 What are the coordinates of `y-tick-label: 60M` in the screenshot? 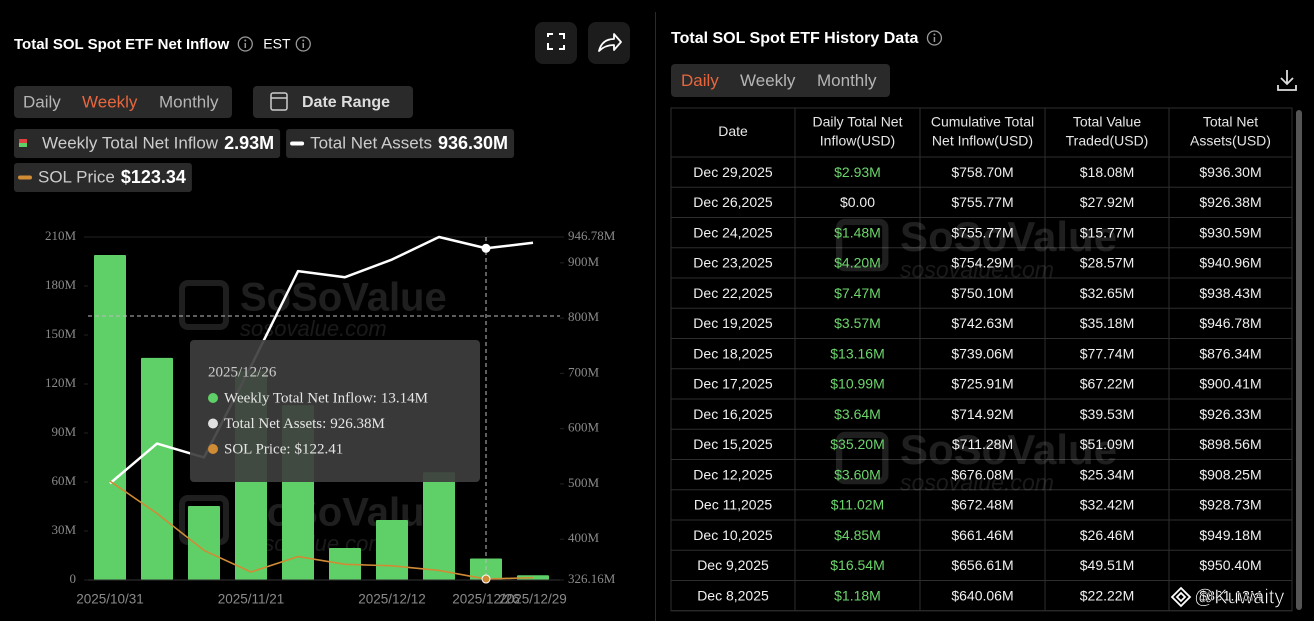 It's located at (63, 480).